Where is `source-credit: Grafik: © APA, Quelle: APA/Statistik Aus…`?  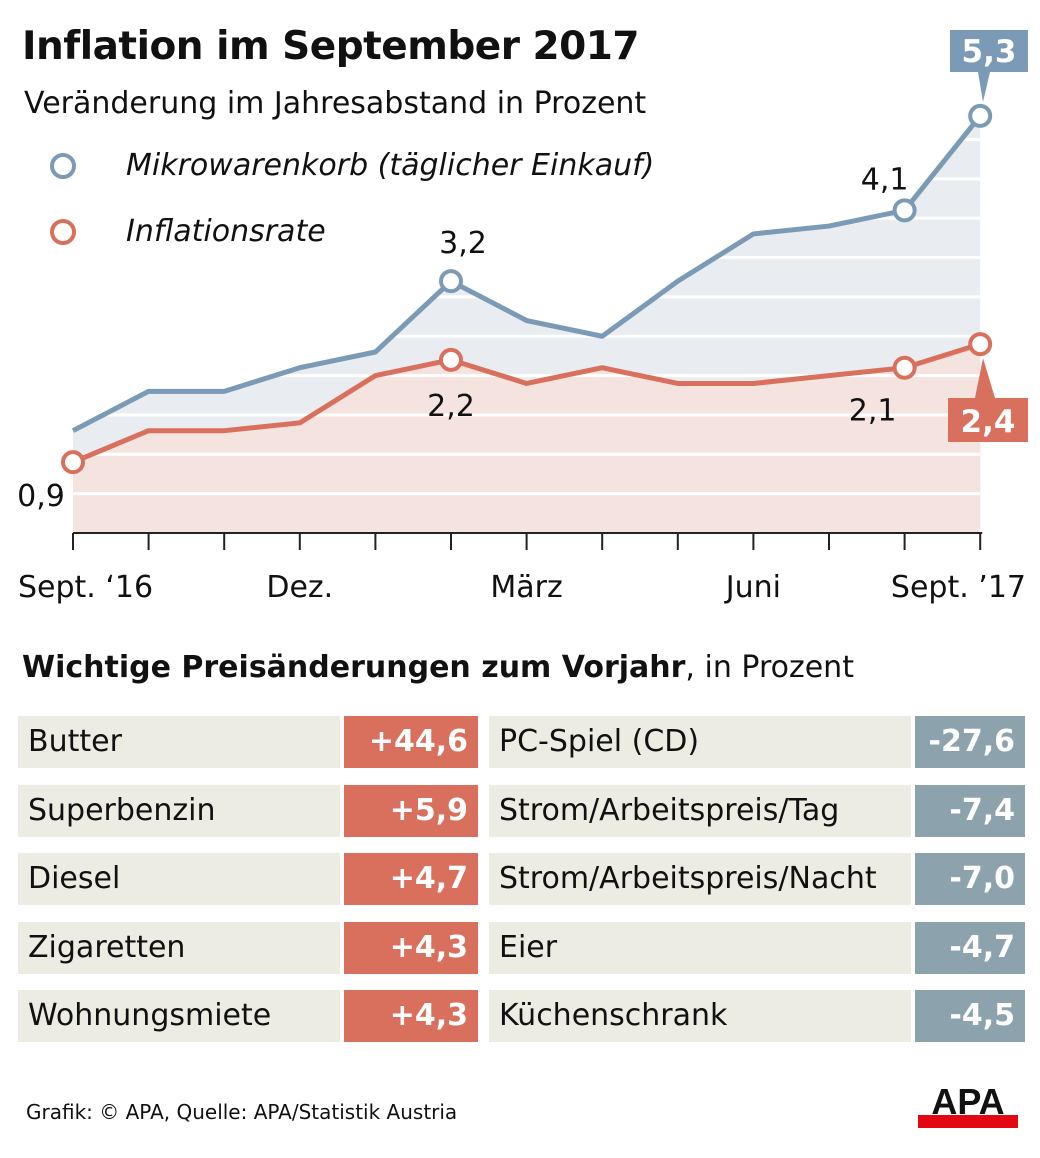 source-credit: Grafik: © APA, Quelle: APA/Statistik Aus… is located at coordinates (242, 1112).